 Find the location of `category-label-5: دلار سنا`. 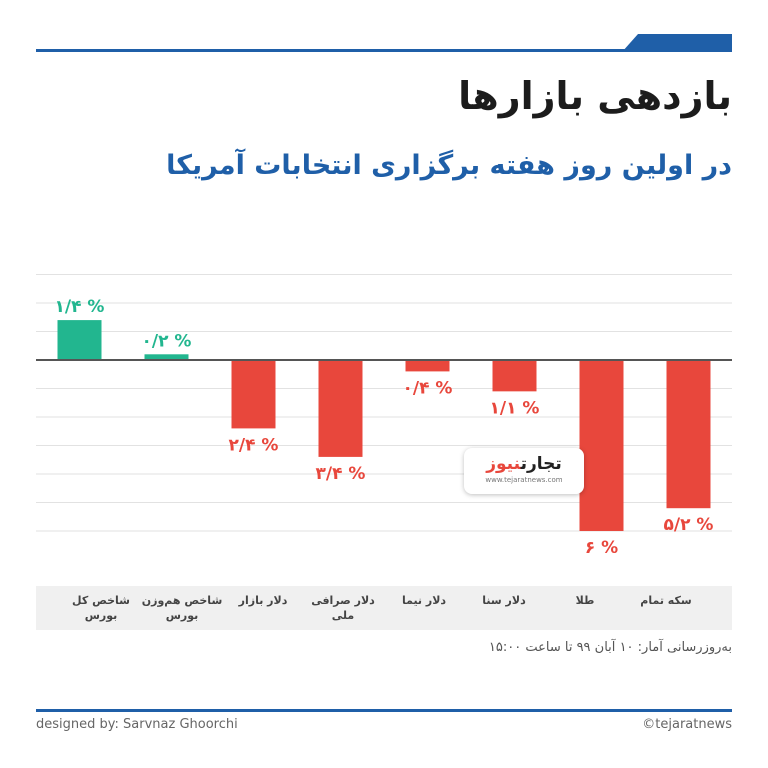

category-label-5: دلار سنا is located at coordinates (504, 600).